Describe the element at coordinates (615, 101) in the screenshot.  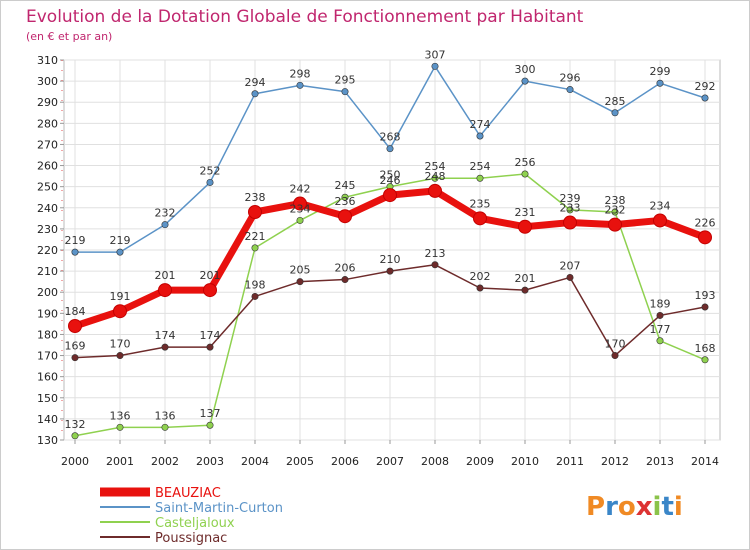
I see `data-label-saint-martin-curton: 285` at that location.